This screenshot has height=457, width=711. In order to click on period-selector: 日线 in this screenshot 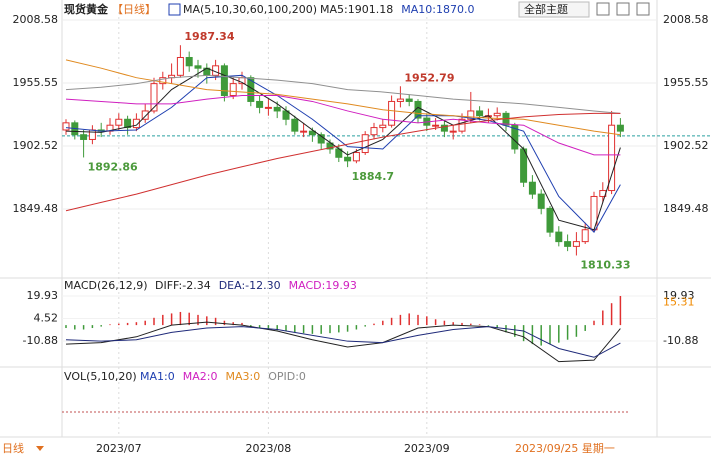, I will do `click(13, 448)`.